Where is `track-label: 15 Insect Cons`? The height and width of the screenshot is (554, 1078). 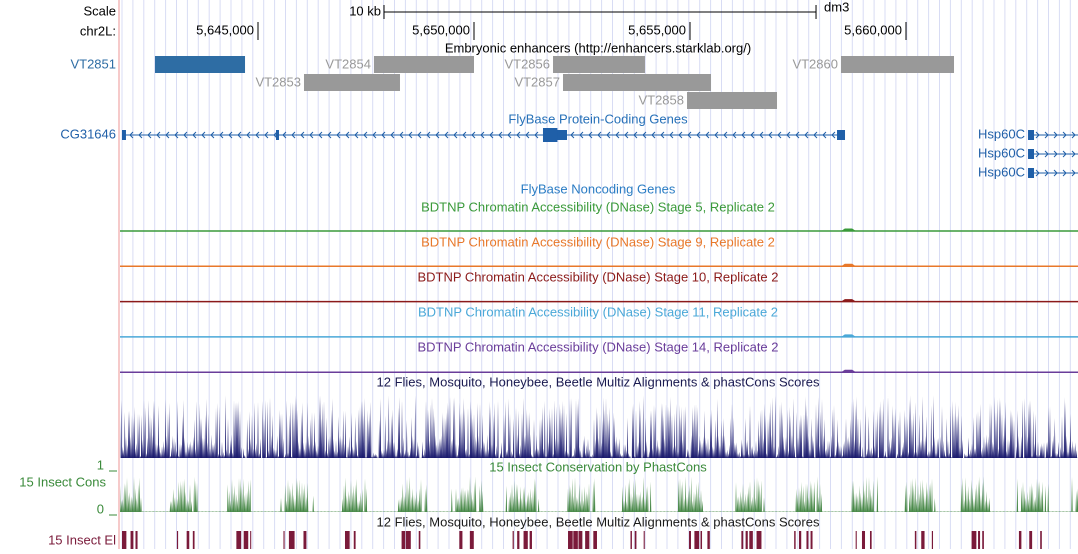 track-label: 15 Insect Cons is located at coordinates (62, 481).